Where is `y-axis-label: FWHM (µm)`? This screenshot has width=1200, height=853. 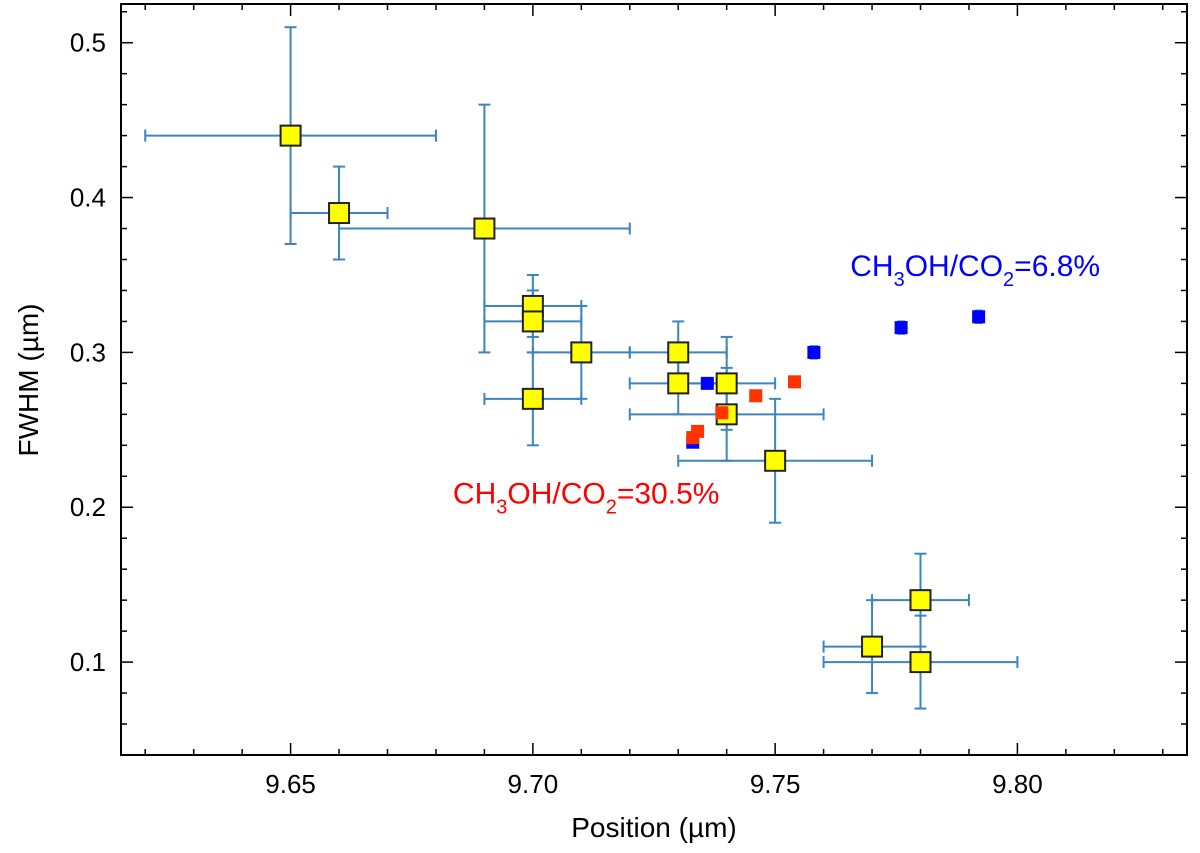 y-axis-label: FWHM (µm) is located at coordinates (28, 380).